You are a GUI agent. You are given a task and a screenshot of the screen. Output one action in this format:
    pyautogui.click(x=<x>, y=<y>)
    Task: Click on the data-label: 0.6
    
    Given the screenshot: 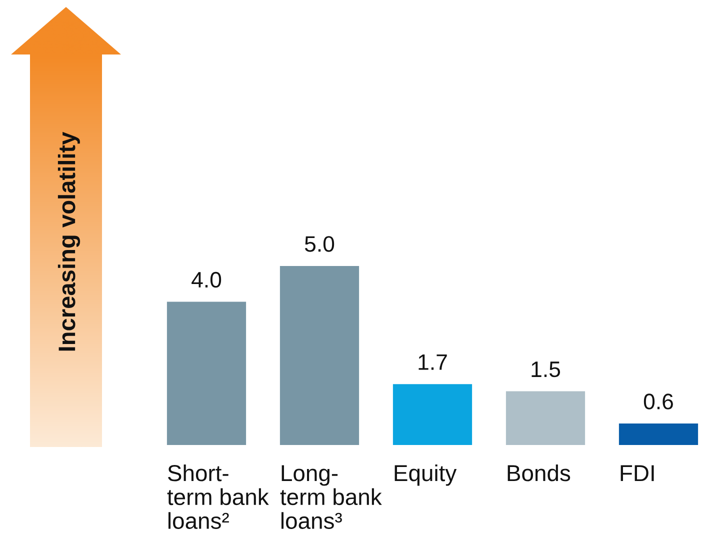 What is the action you would take?
    pyautogui.click(x=658, y=402)
    